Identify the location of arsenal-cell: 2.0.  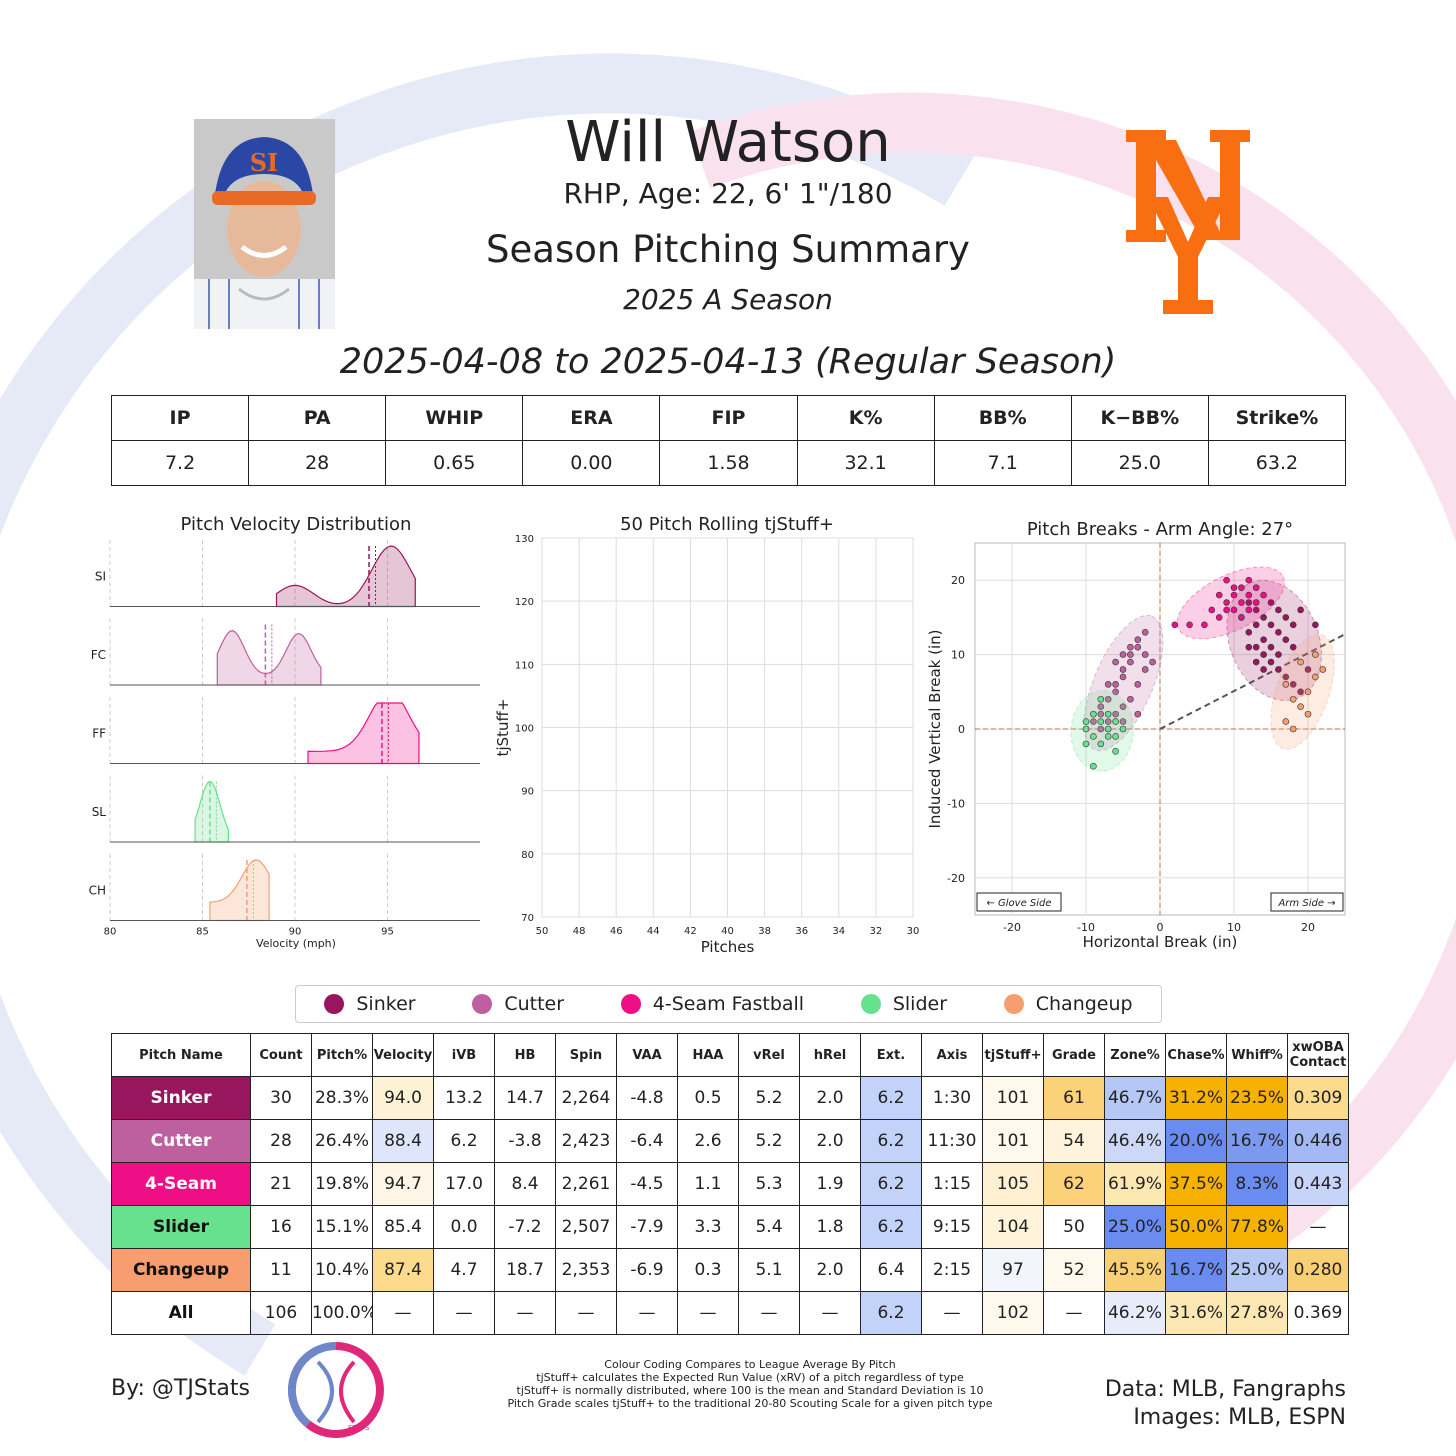
(830, 1098).